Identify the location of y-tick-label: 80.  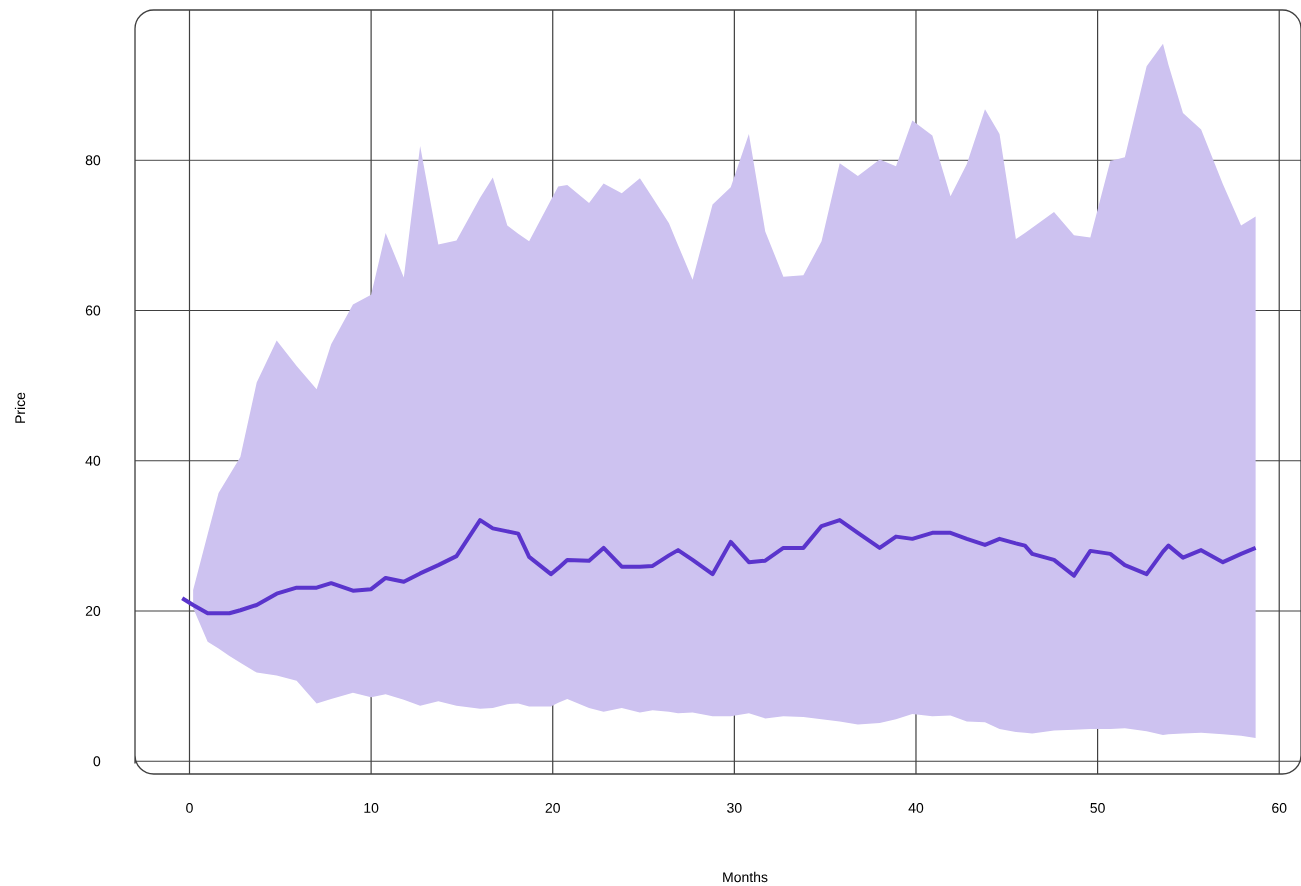
(93, 160).